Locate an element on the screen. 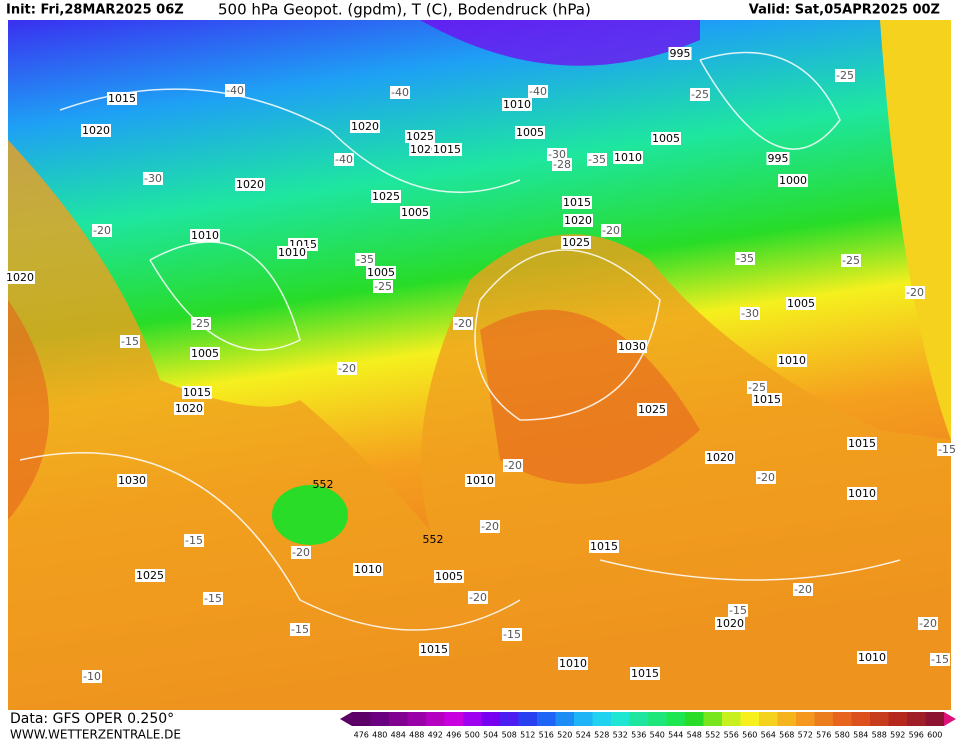 This screenshot has width=959, height=745. cut-off-low is located at coordinates (310, 515).